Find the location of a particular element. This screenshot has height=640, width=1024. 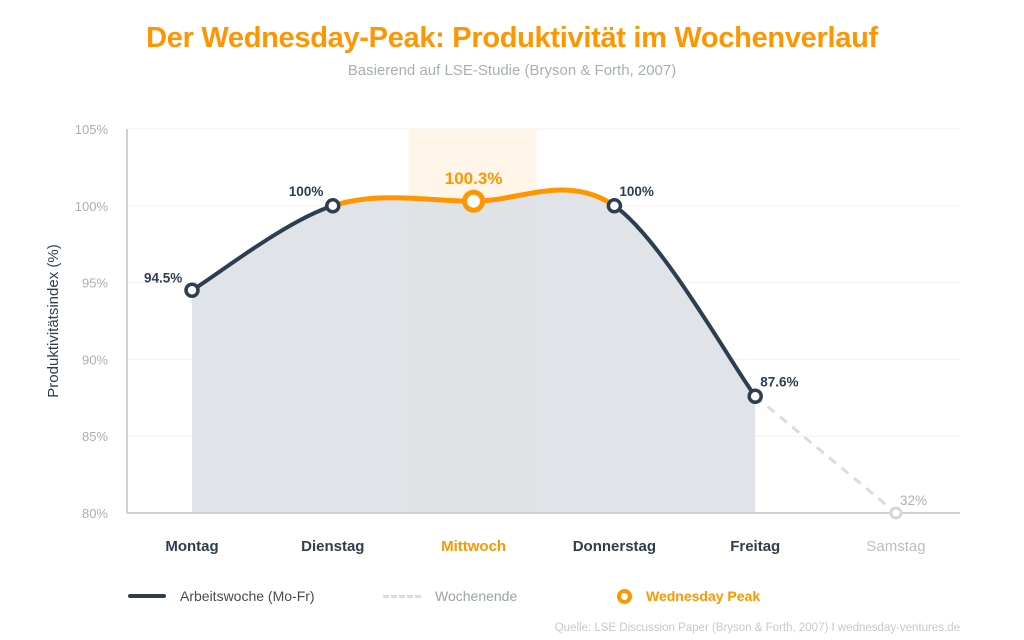

y-tick-label: 90% is located at coordinates (95, 359).